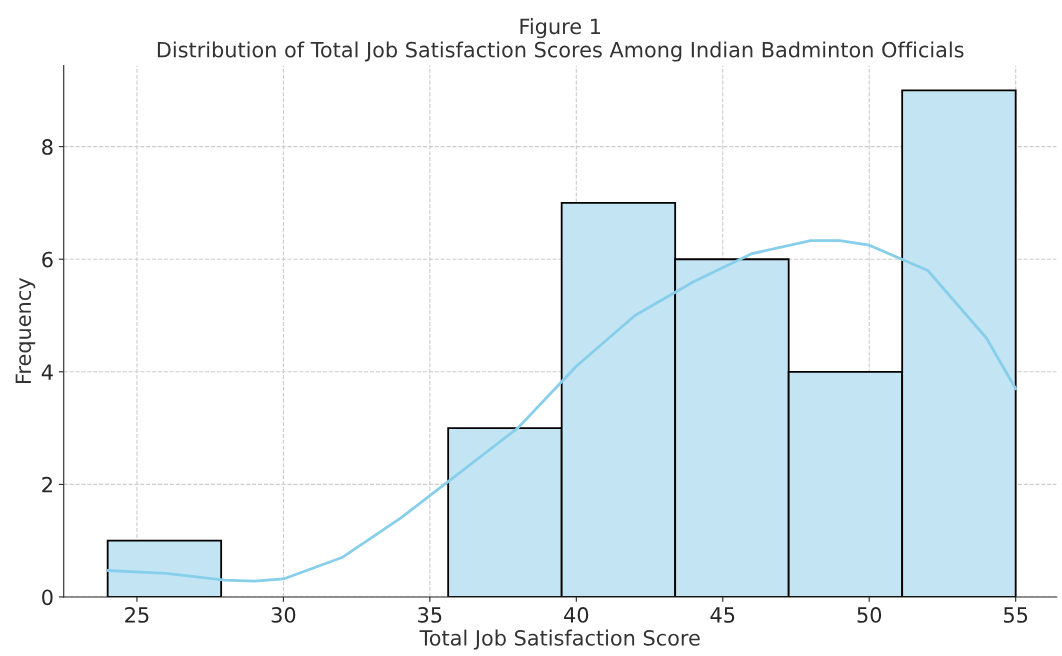 The height and width of the screenshot is (656, 1062). What do you see at coordinates (1016, 615) in the screenshot?
I see `x-tick-label: 55` at bounding box center [1016, 615].